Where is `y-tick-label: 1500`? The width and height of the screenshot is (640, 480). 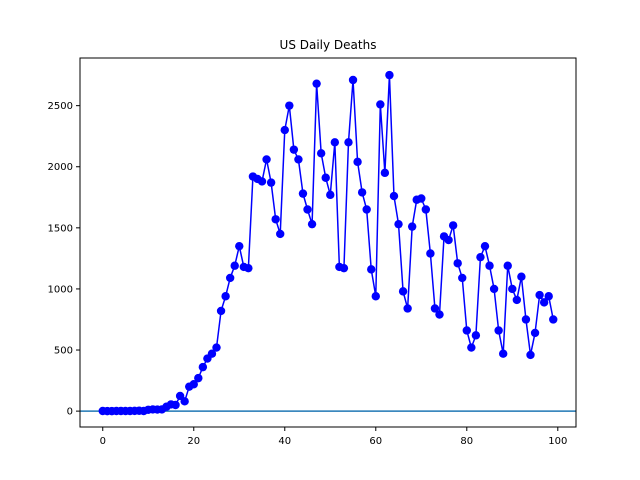
y-tick-label: 1500 is located at coordinates (60, 228).